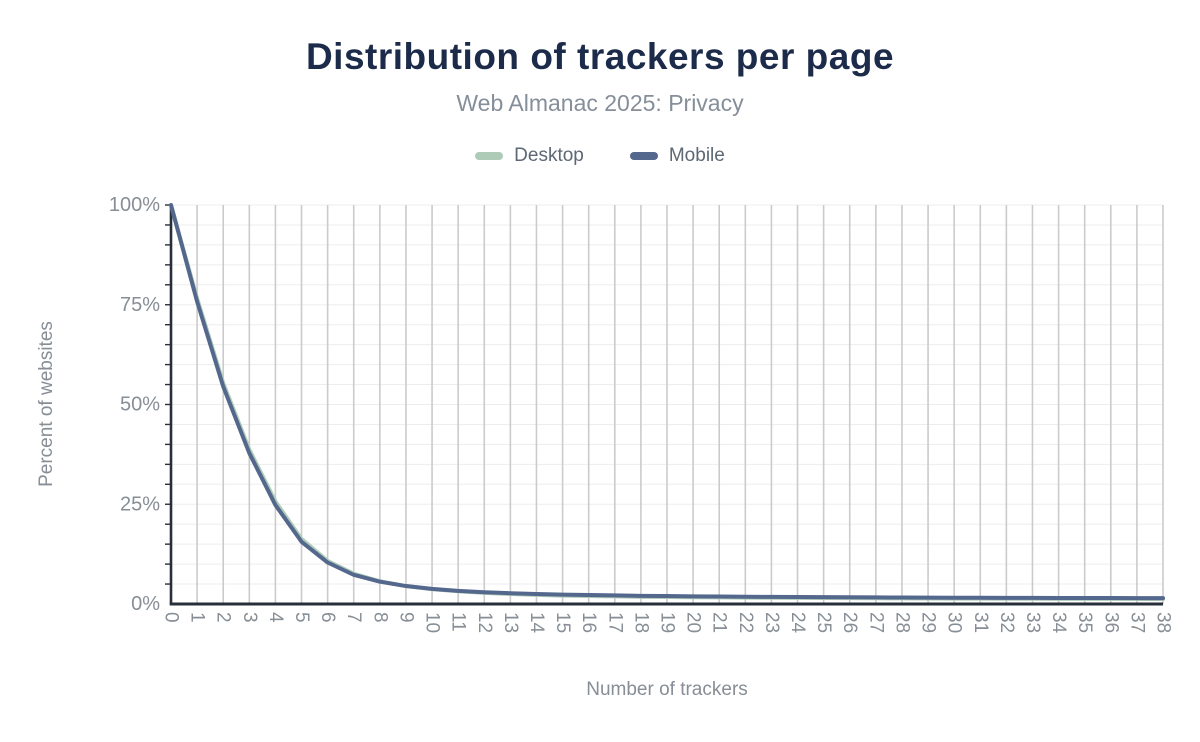 This screenshot has width=1200, height=742. Describe the element at coordinates (600, 156) in the screenshot. I see `legend: Desktop Mobile` at that location.